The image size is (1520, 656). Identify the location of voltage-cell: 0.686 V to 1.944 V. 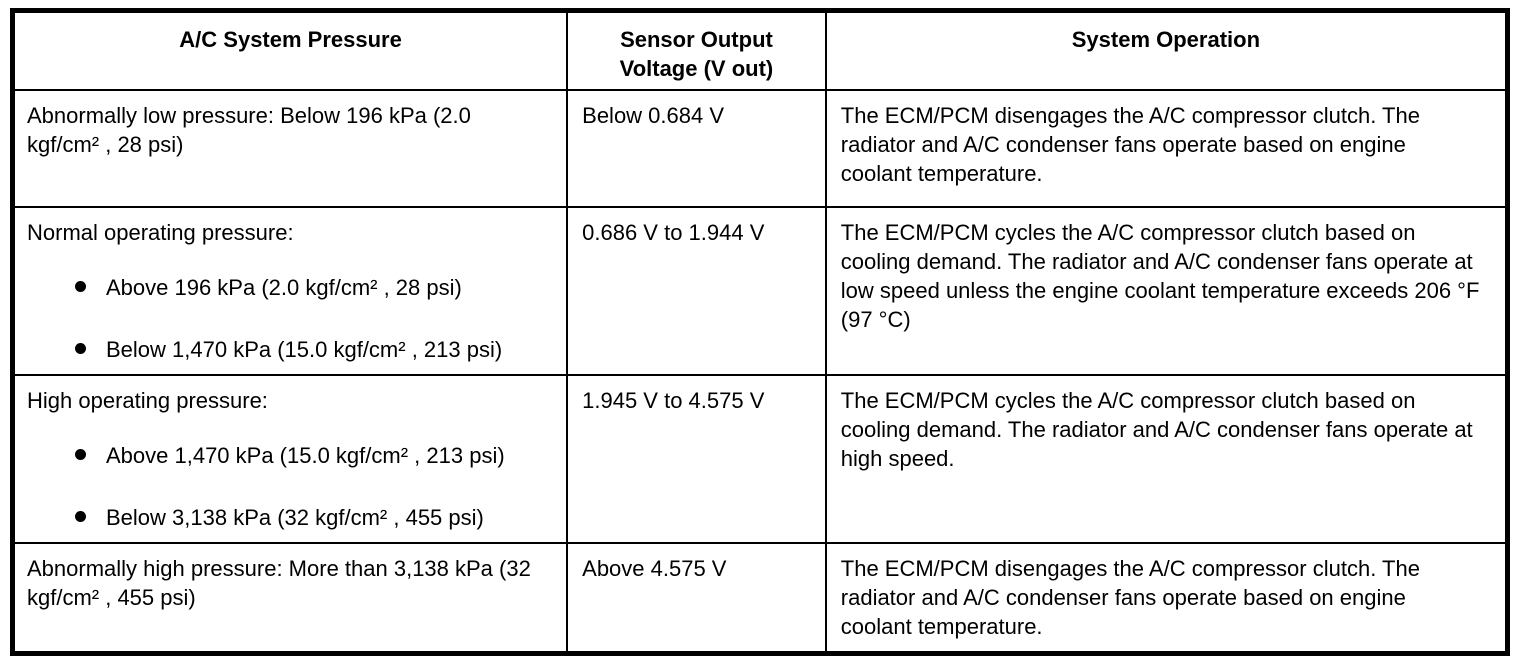
(696, 291).